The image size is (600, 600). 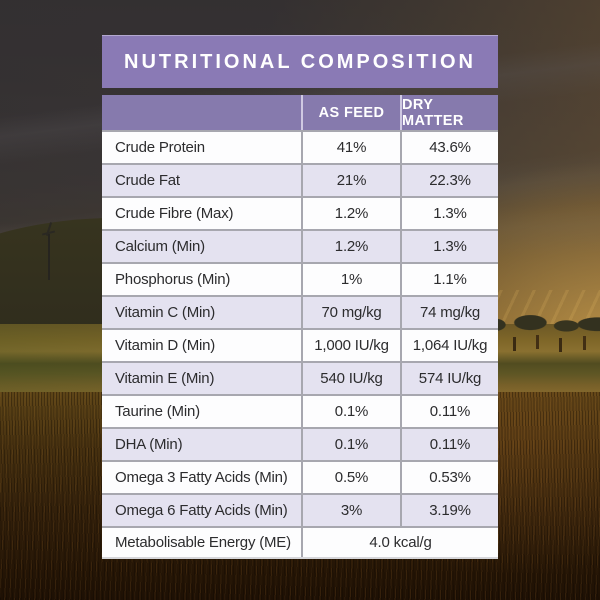 I want to click on row-value-as-feed: 1,000 IU/kg, so click(x=350, y=345).